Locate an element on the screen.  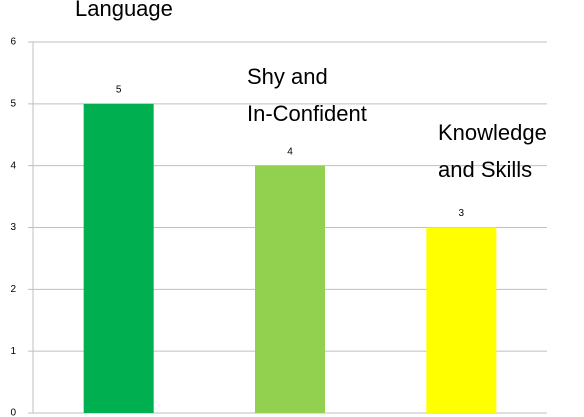
category-label: Language is located at coordinates (124, 10).